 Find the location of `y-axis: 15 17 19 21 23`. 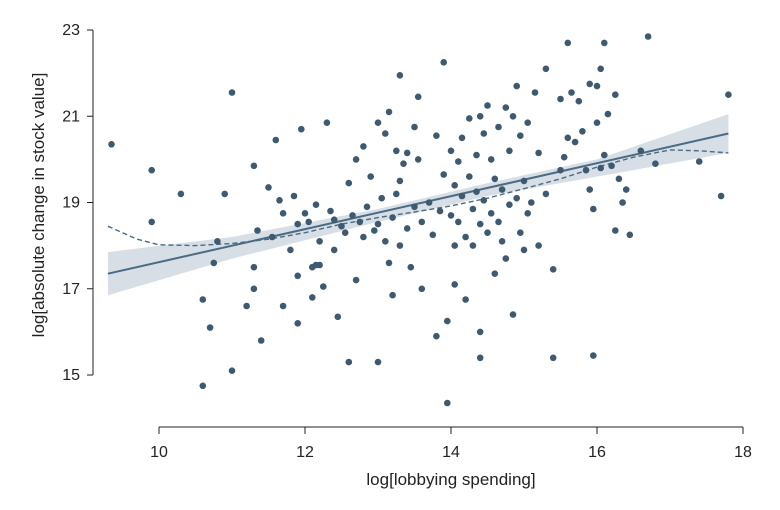

y-axis: 15 17 19 21 23 is located at coordinates (78, 203).